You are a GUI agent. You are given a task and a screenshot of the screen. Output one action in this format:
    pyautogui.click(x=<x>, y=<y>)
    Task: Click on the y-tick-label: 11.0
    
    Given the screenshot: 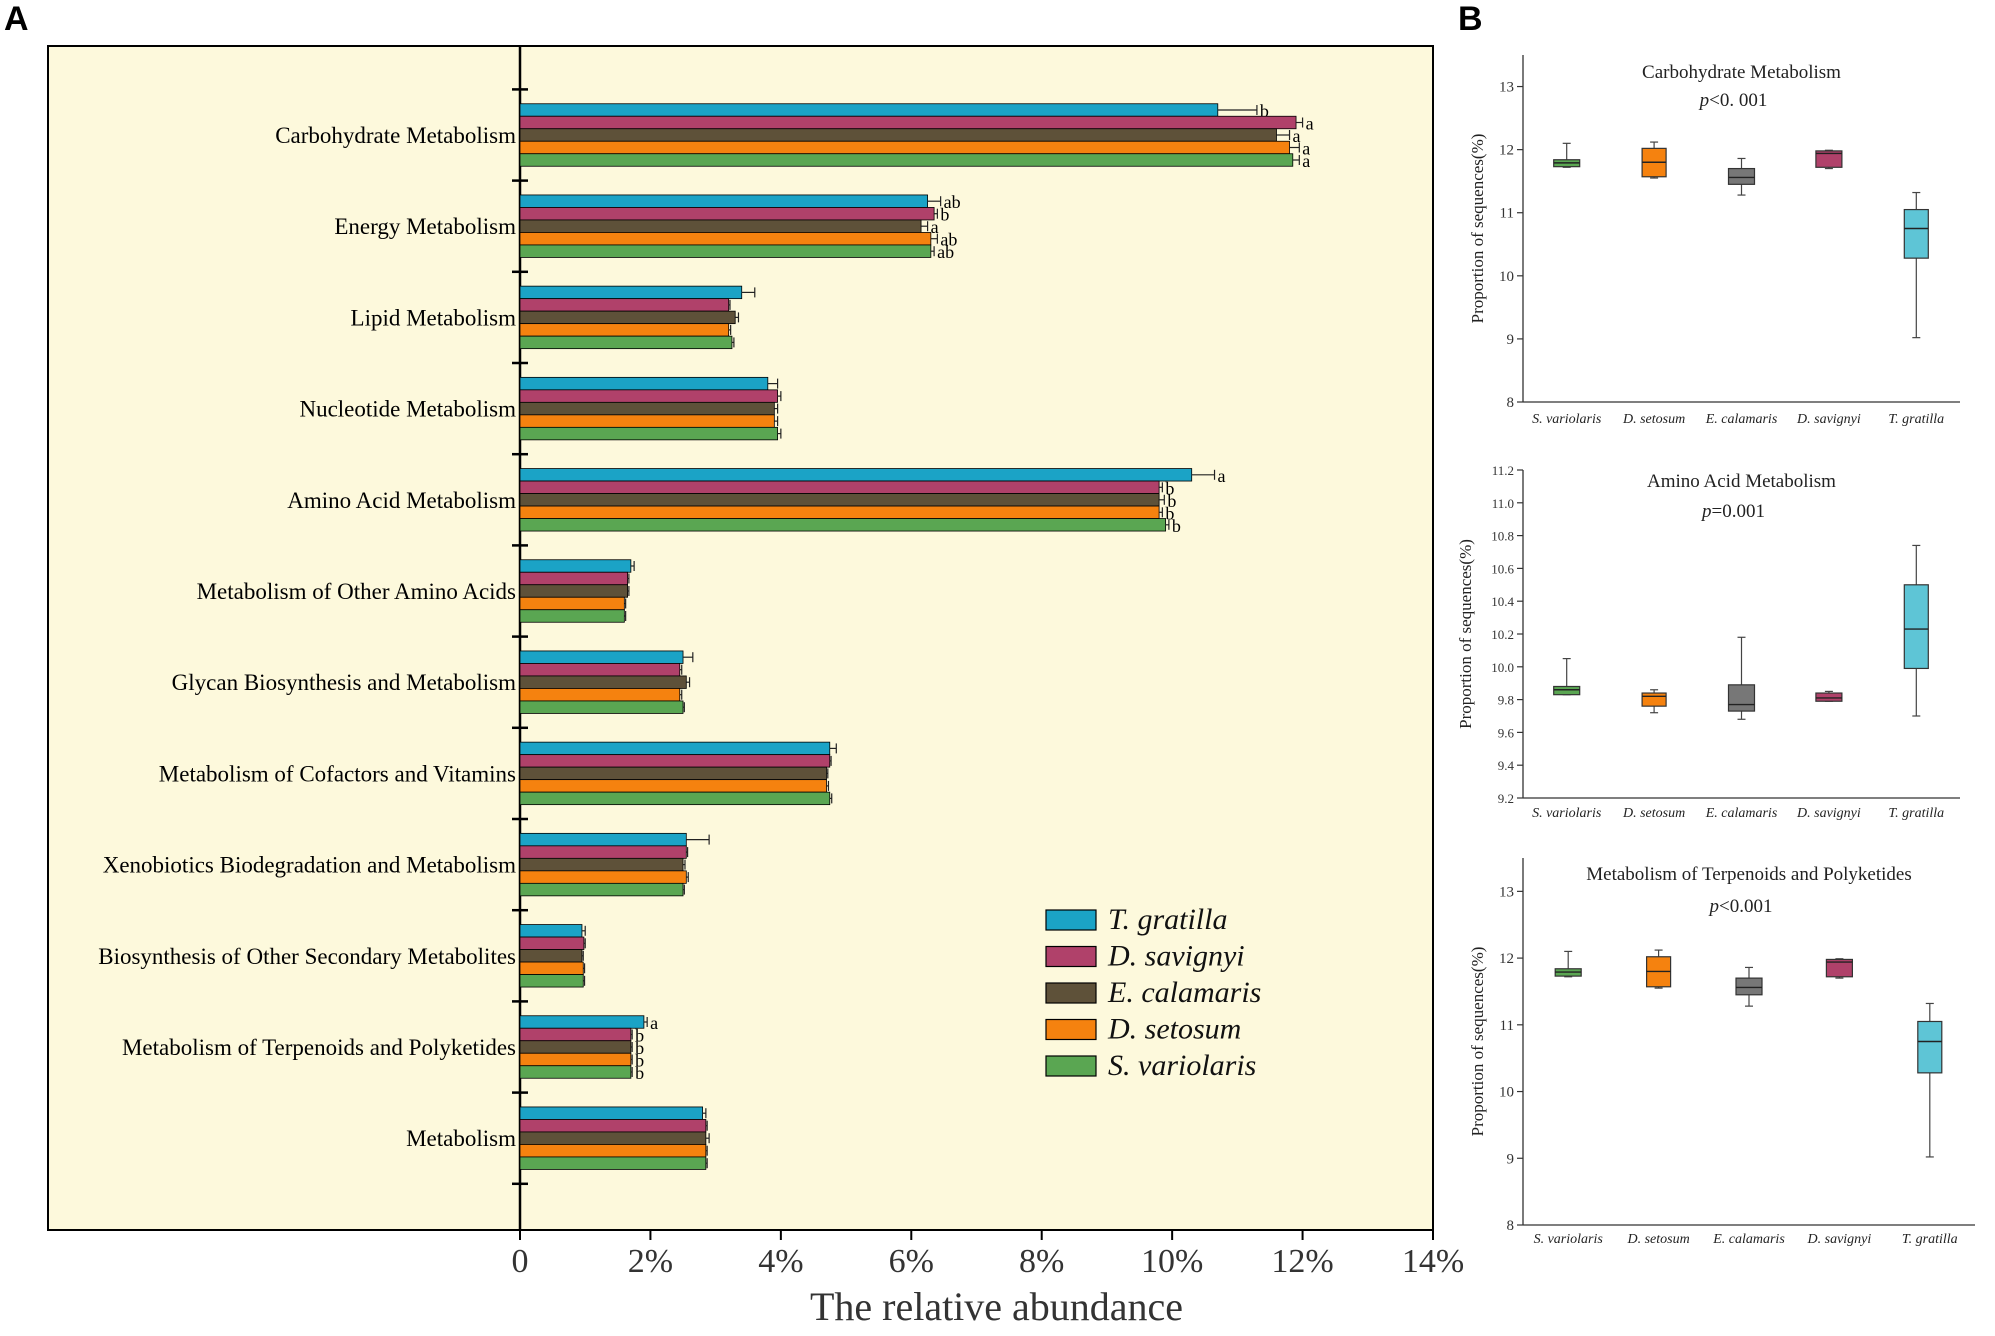 What is the action you would take?
    pyautogui.click(x=1503, y=503)
    